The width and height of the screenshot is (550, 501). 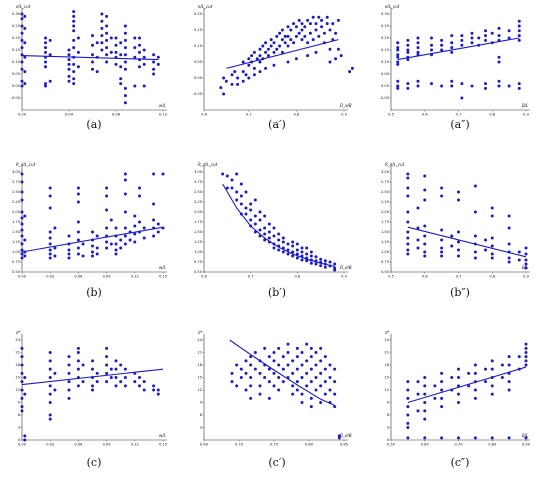 What do you see at coordinates (107, 277) in the screenshot?
I see `x-tick-label: 0.09` at bounding box center [107, 277].